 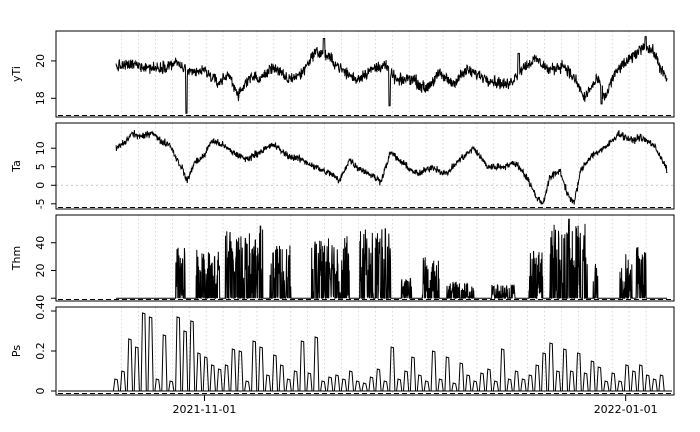 I want to click on y-axis-title: Ps, so click(x=16, y=351).